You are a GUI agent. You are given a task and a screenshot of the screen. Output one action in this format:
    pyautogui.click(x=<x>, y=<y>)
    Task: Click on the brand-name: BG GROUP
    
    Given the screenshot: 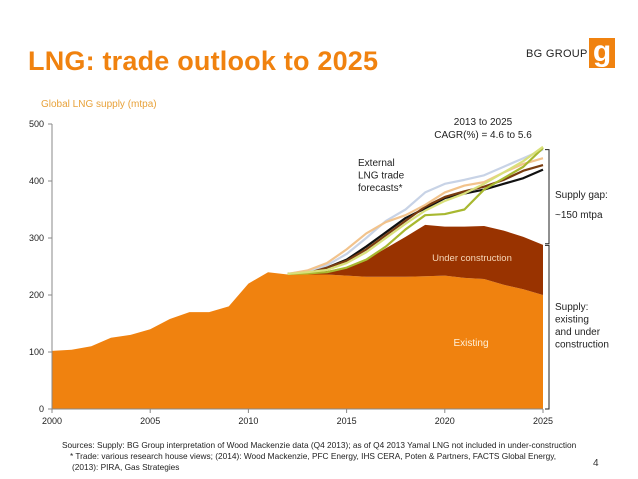 What is the action you would take?
    pyautogui.click(x=557, y=54)
    